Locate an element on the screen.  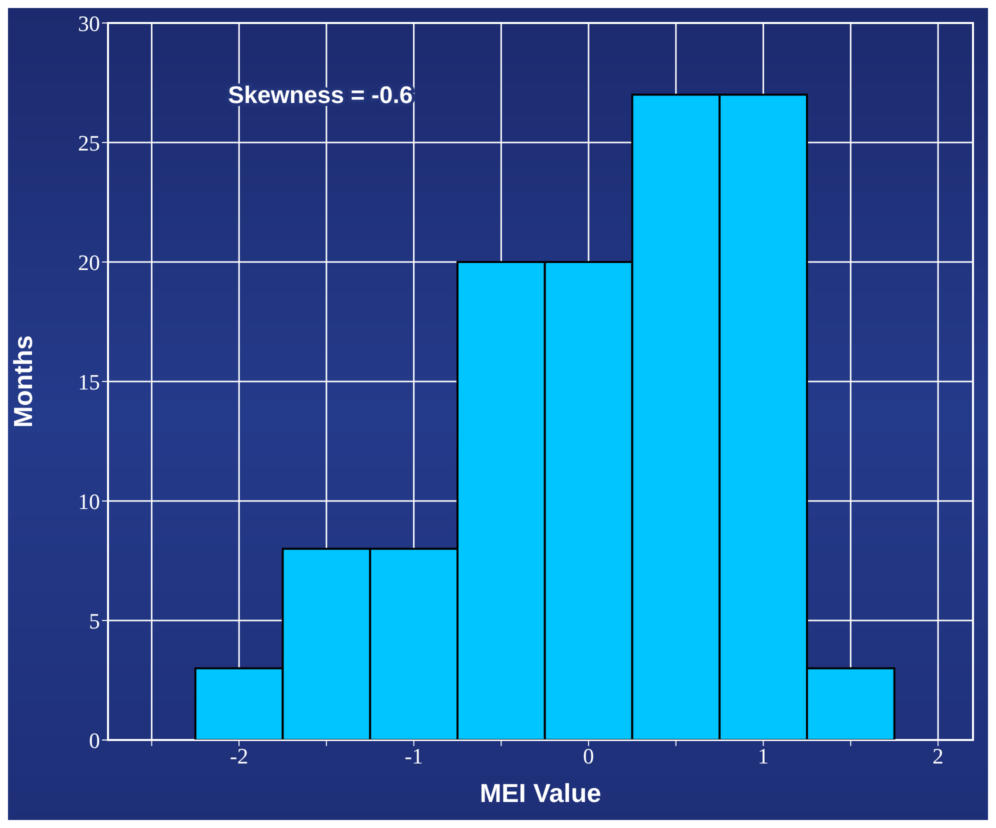
x-tick-label: 1 is located at coordinates (763, 756).